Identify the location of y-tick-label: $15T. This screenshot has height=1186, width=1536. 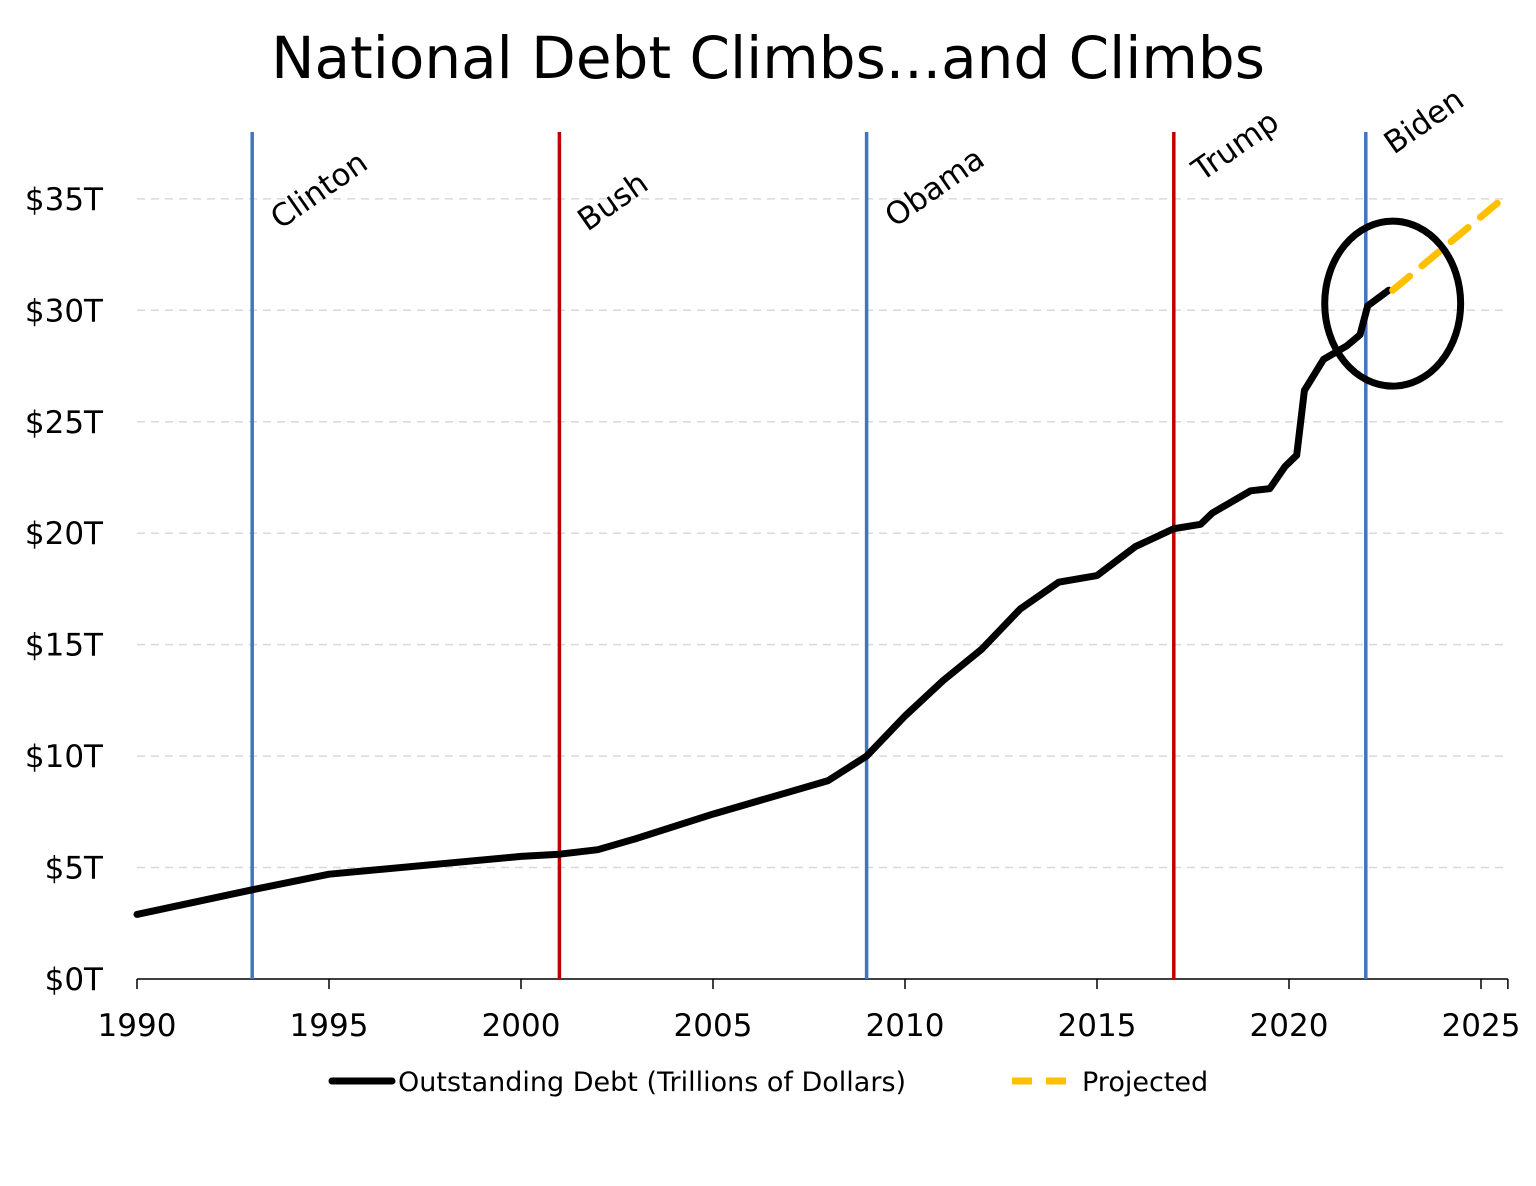
(64, 646).